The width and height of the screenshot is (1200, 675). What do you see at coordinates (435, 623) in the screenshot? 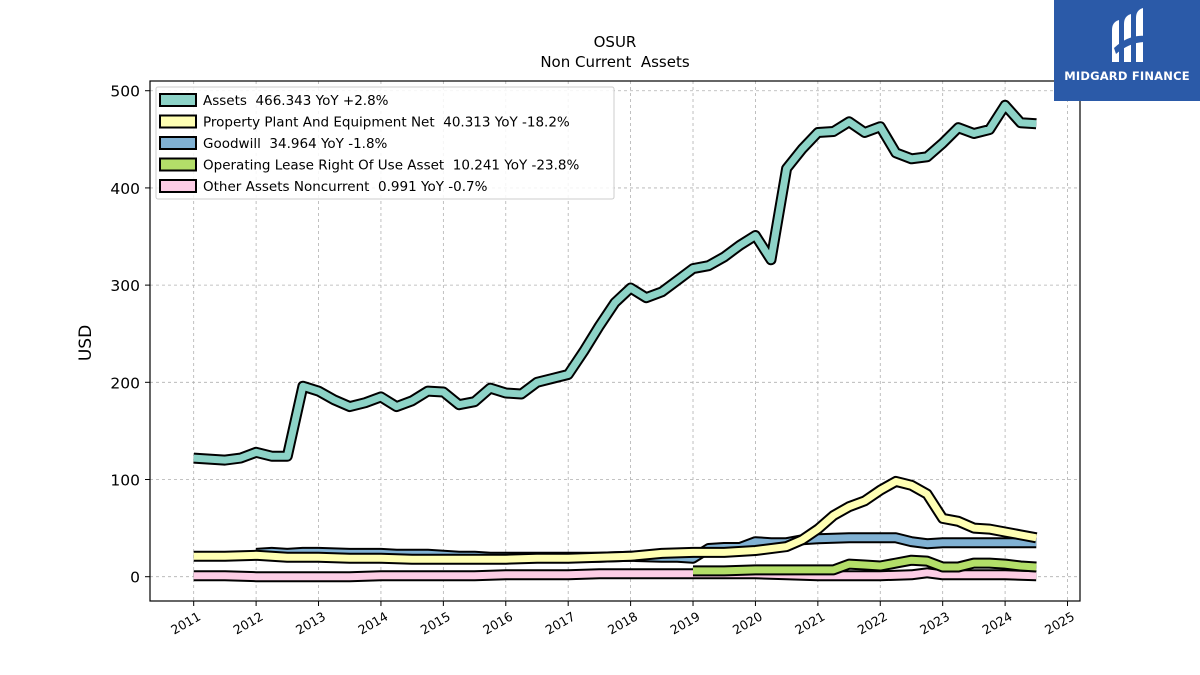
I see `x-tick-label: 2015` at bounding box center [435, 623].